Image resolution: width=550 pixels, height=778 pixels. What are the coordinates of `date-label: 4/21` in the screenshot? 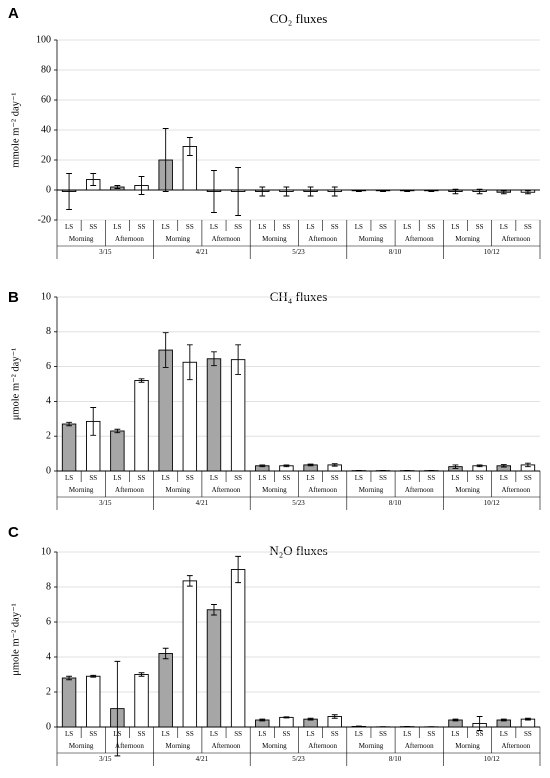 It's located at (202, 252).